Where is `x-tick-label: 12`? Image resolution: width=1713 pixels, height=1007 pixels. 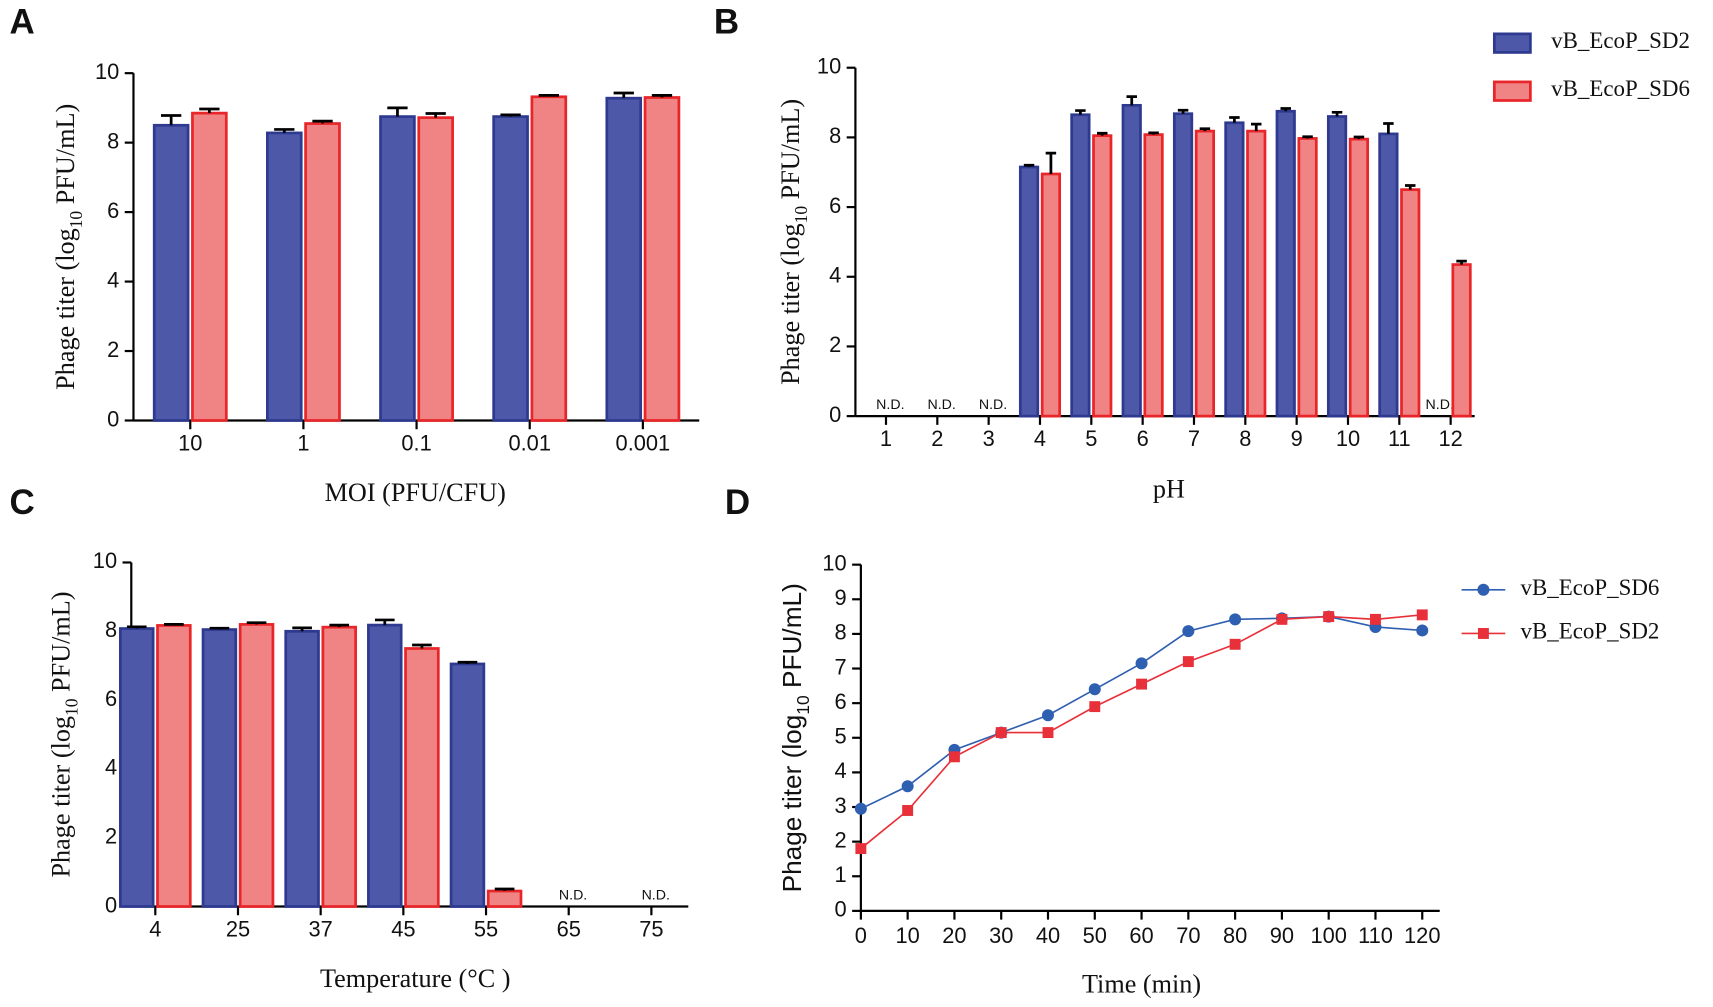
x-tick-label: 12 is located at coordinates (1451, 438).